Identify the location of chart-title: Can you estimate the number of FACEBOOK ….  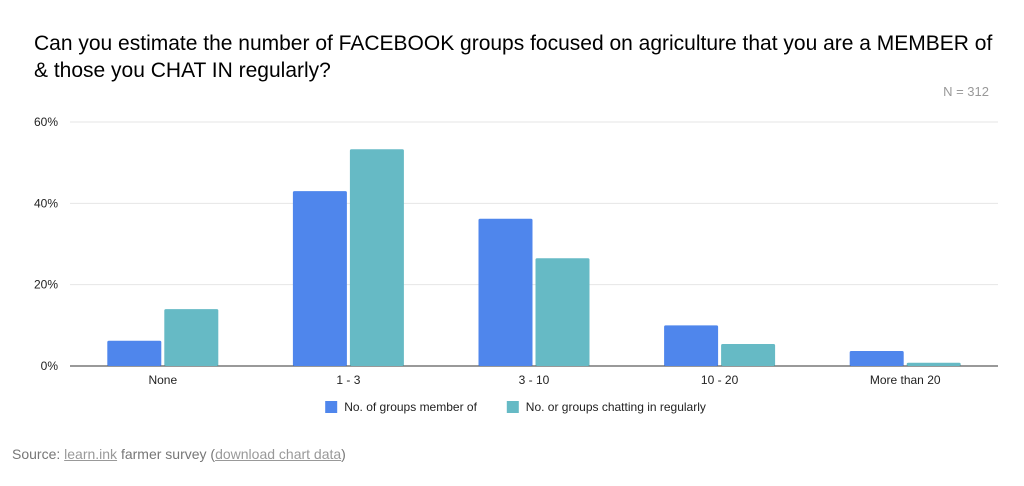
(513, 57).